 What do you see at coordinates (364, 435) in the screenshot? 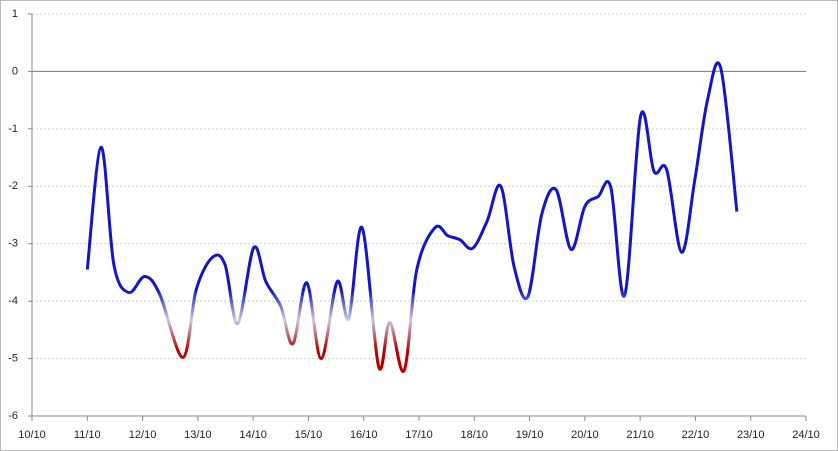
I see `x-tick-label: 16/10` at bounding box center [364, 435].